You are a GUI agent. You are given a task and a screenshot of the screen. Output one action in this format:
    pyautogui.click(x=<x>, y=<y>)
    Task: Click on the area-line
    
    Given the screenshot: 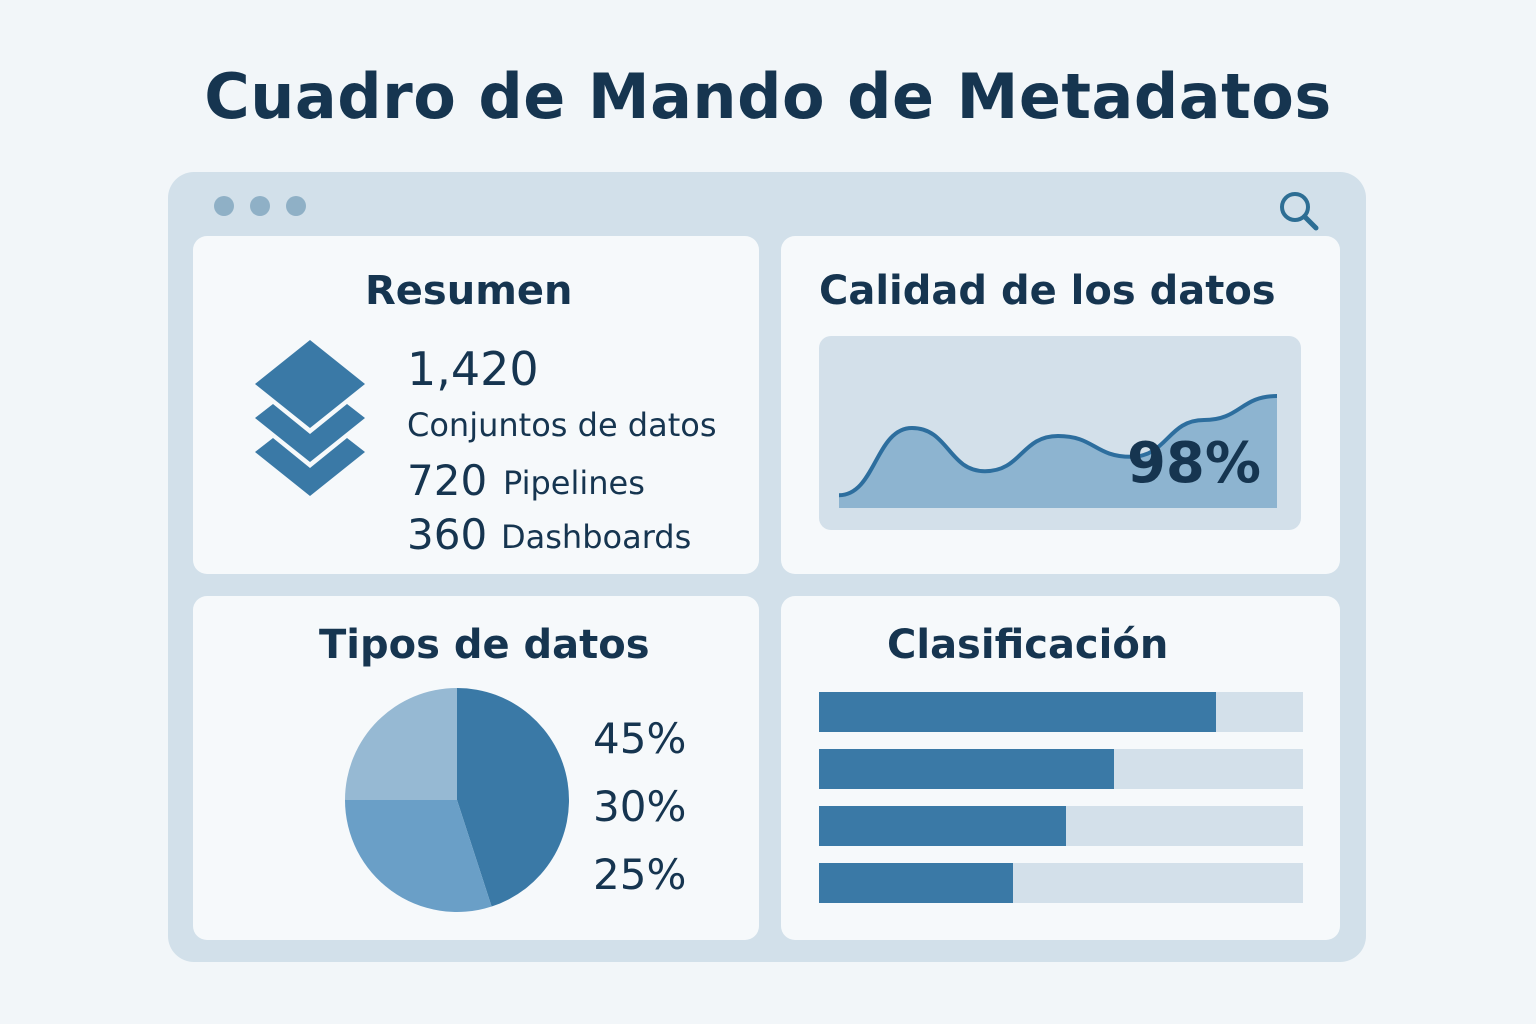 What is the action you would take?
    pyautogui.click(x=1058, y=446)
    